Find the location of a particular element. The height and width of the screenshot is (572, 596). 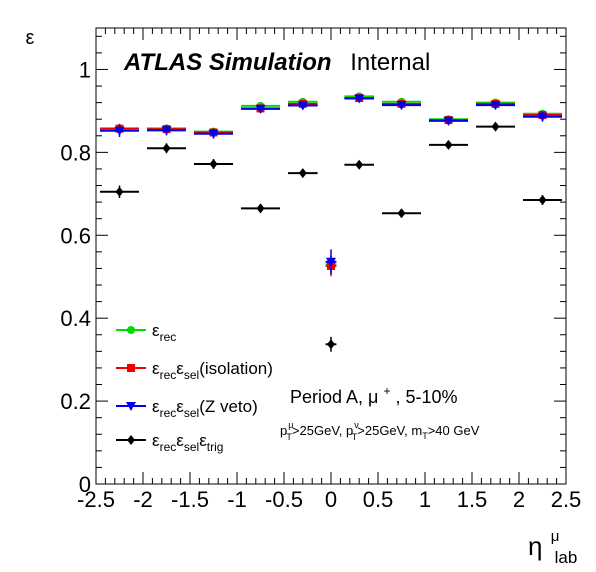

x-tick-label: 1.5 is located at coordinates (472, 499).